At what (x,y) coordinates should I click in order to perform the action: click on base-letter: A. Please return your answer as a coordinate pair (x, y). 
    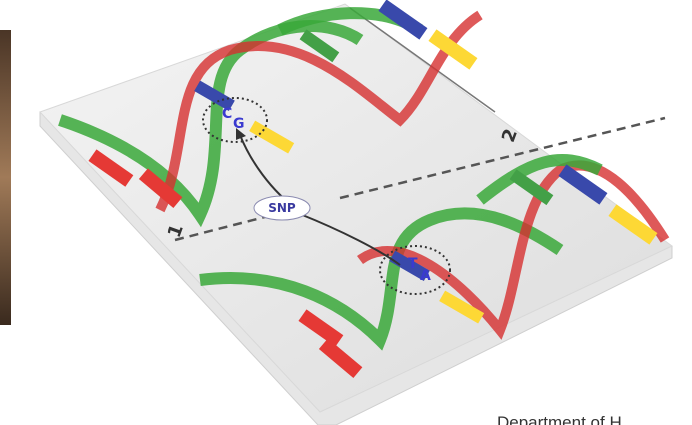
    Looking at the image, I should click on (425, 276).